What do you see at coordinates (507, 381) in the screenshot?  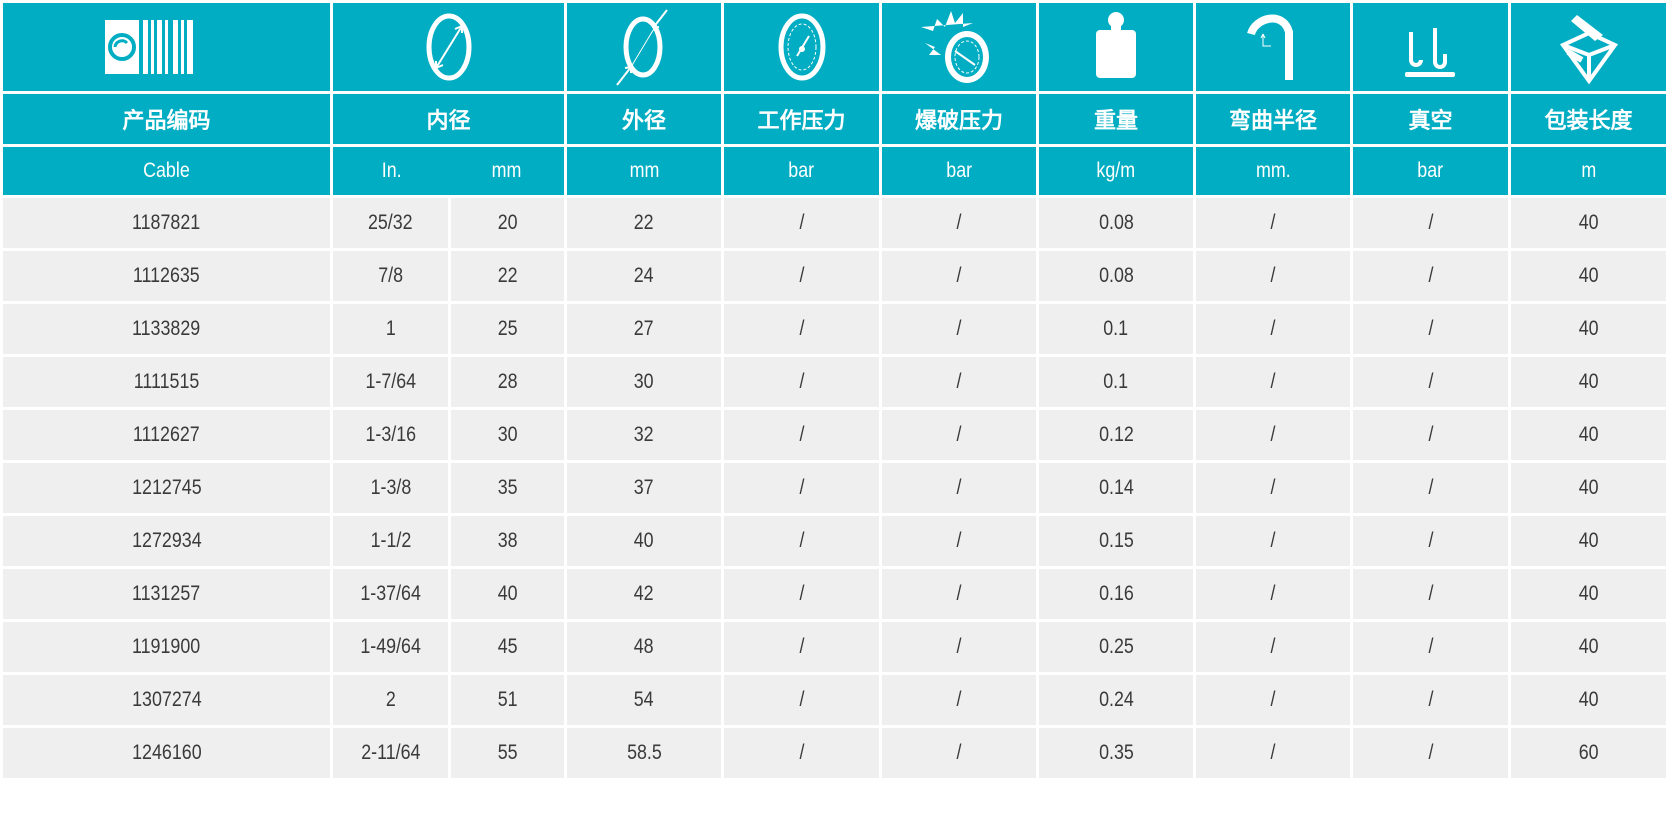 I see `cell-value: 28` at bounding box center [507, 381].